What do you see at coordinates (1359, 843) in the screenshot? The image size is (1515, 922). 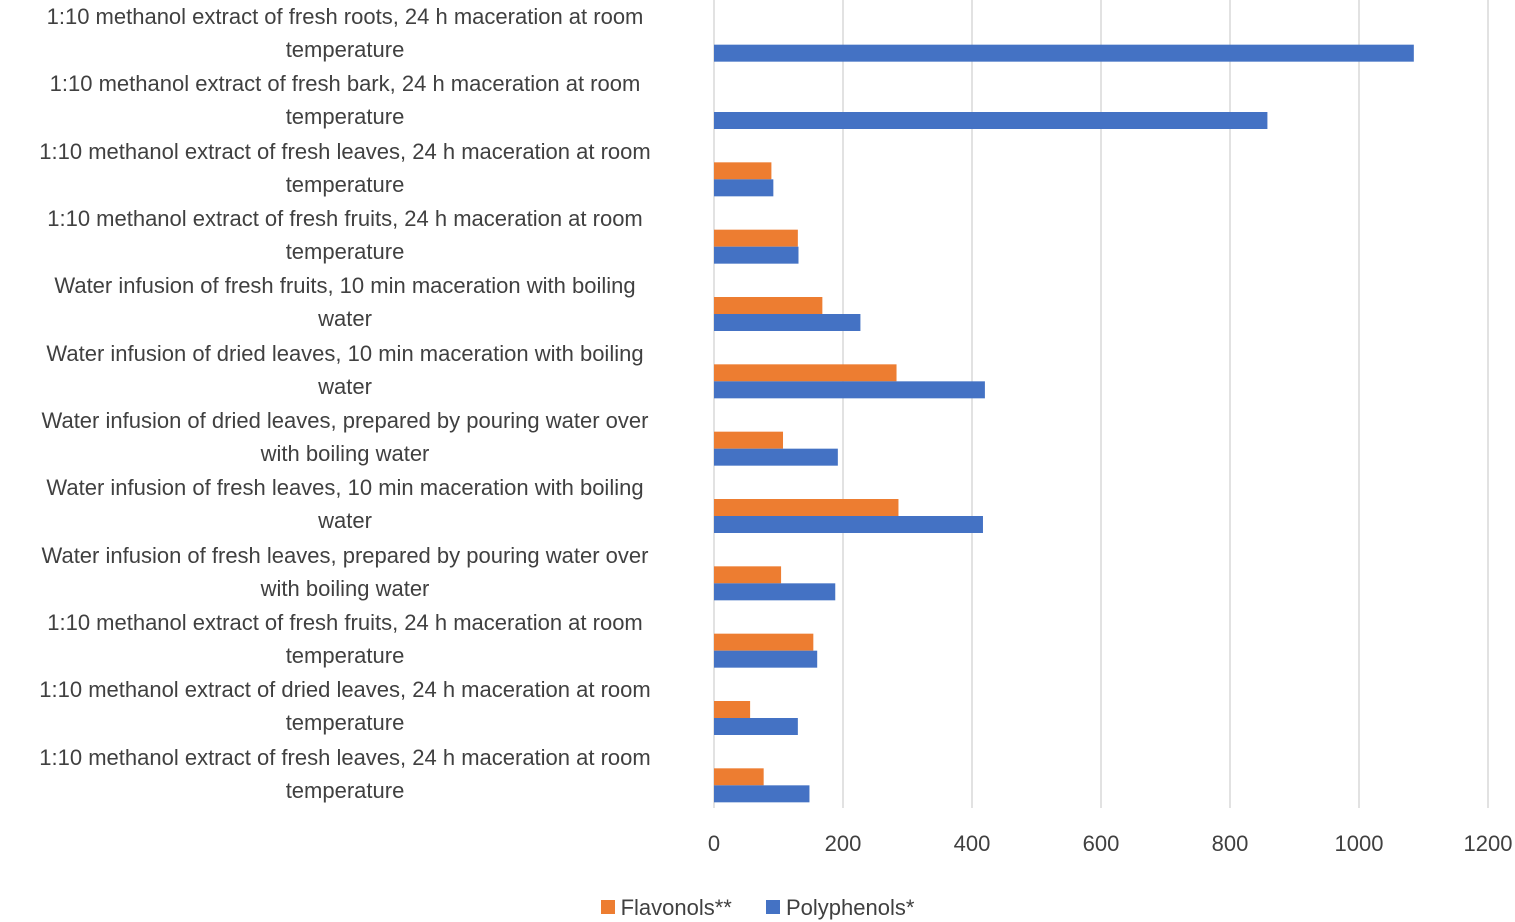 I see `x-tick-label: 1000` at bounding box center [1359, 843].